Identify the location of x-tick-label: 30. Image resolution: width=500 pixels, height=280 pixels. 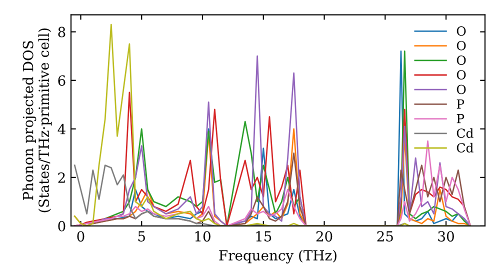
(446, 236).